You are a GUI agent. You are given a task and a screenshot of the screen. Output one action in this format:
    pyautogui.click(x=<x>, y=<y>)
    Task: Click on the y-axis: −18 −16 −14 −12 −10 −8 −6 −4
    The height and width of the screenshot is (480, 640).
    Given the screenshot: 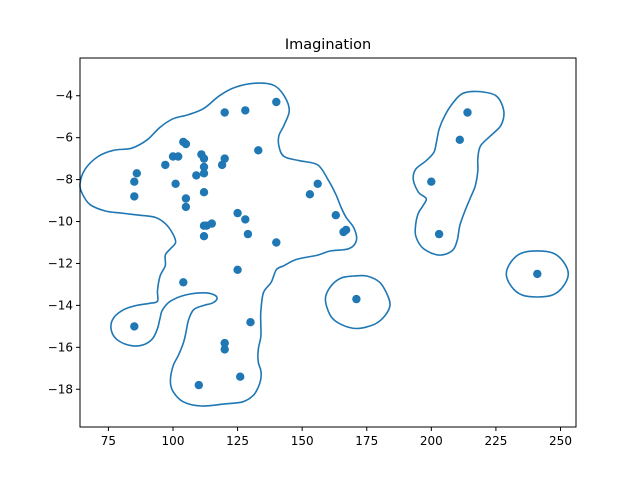 What is the action you would take?
    pyautogui.click(x=64, y=242)
    